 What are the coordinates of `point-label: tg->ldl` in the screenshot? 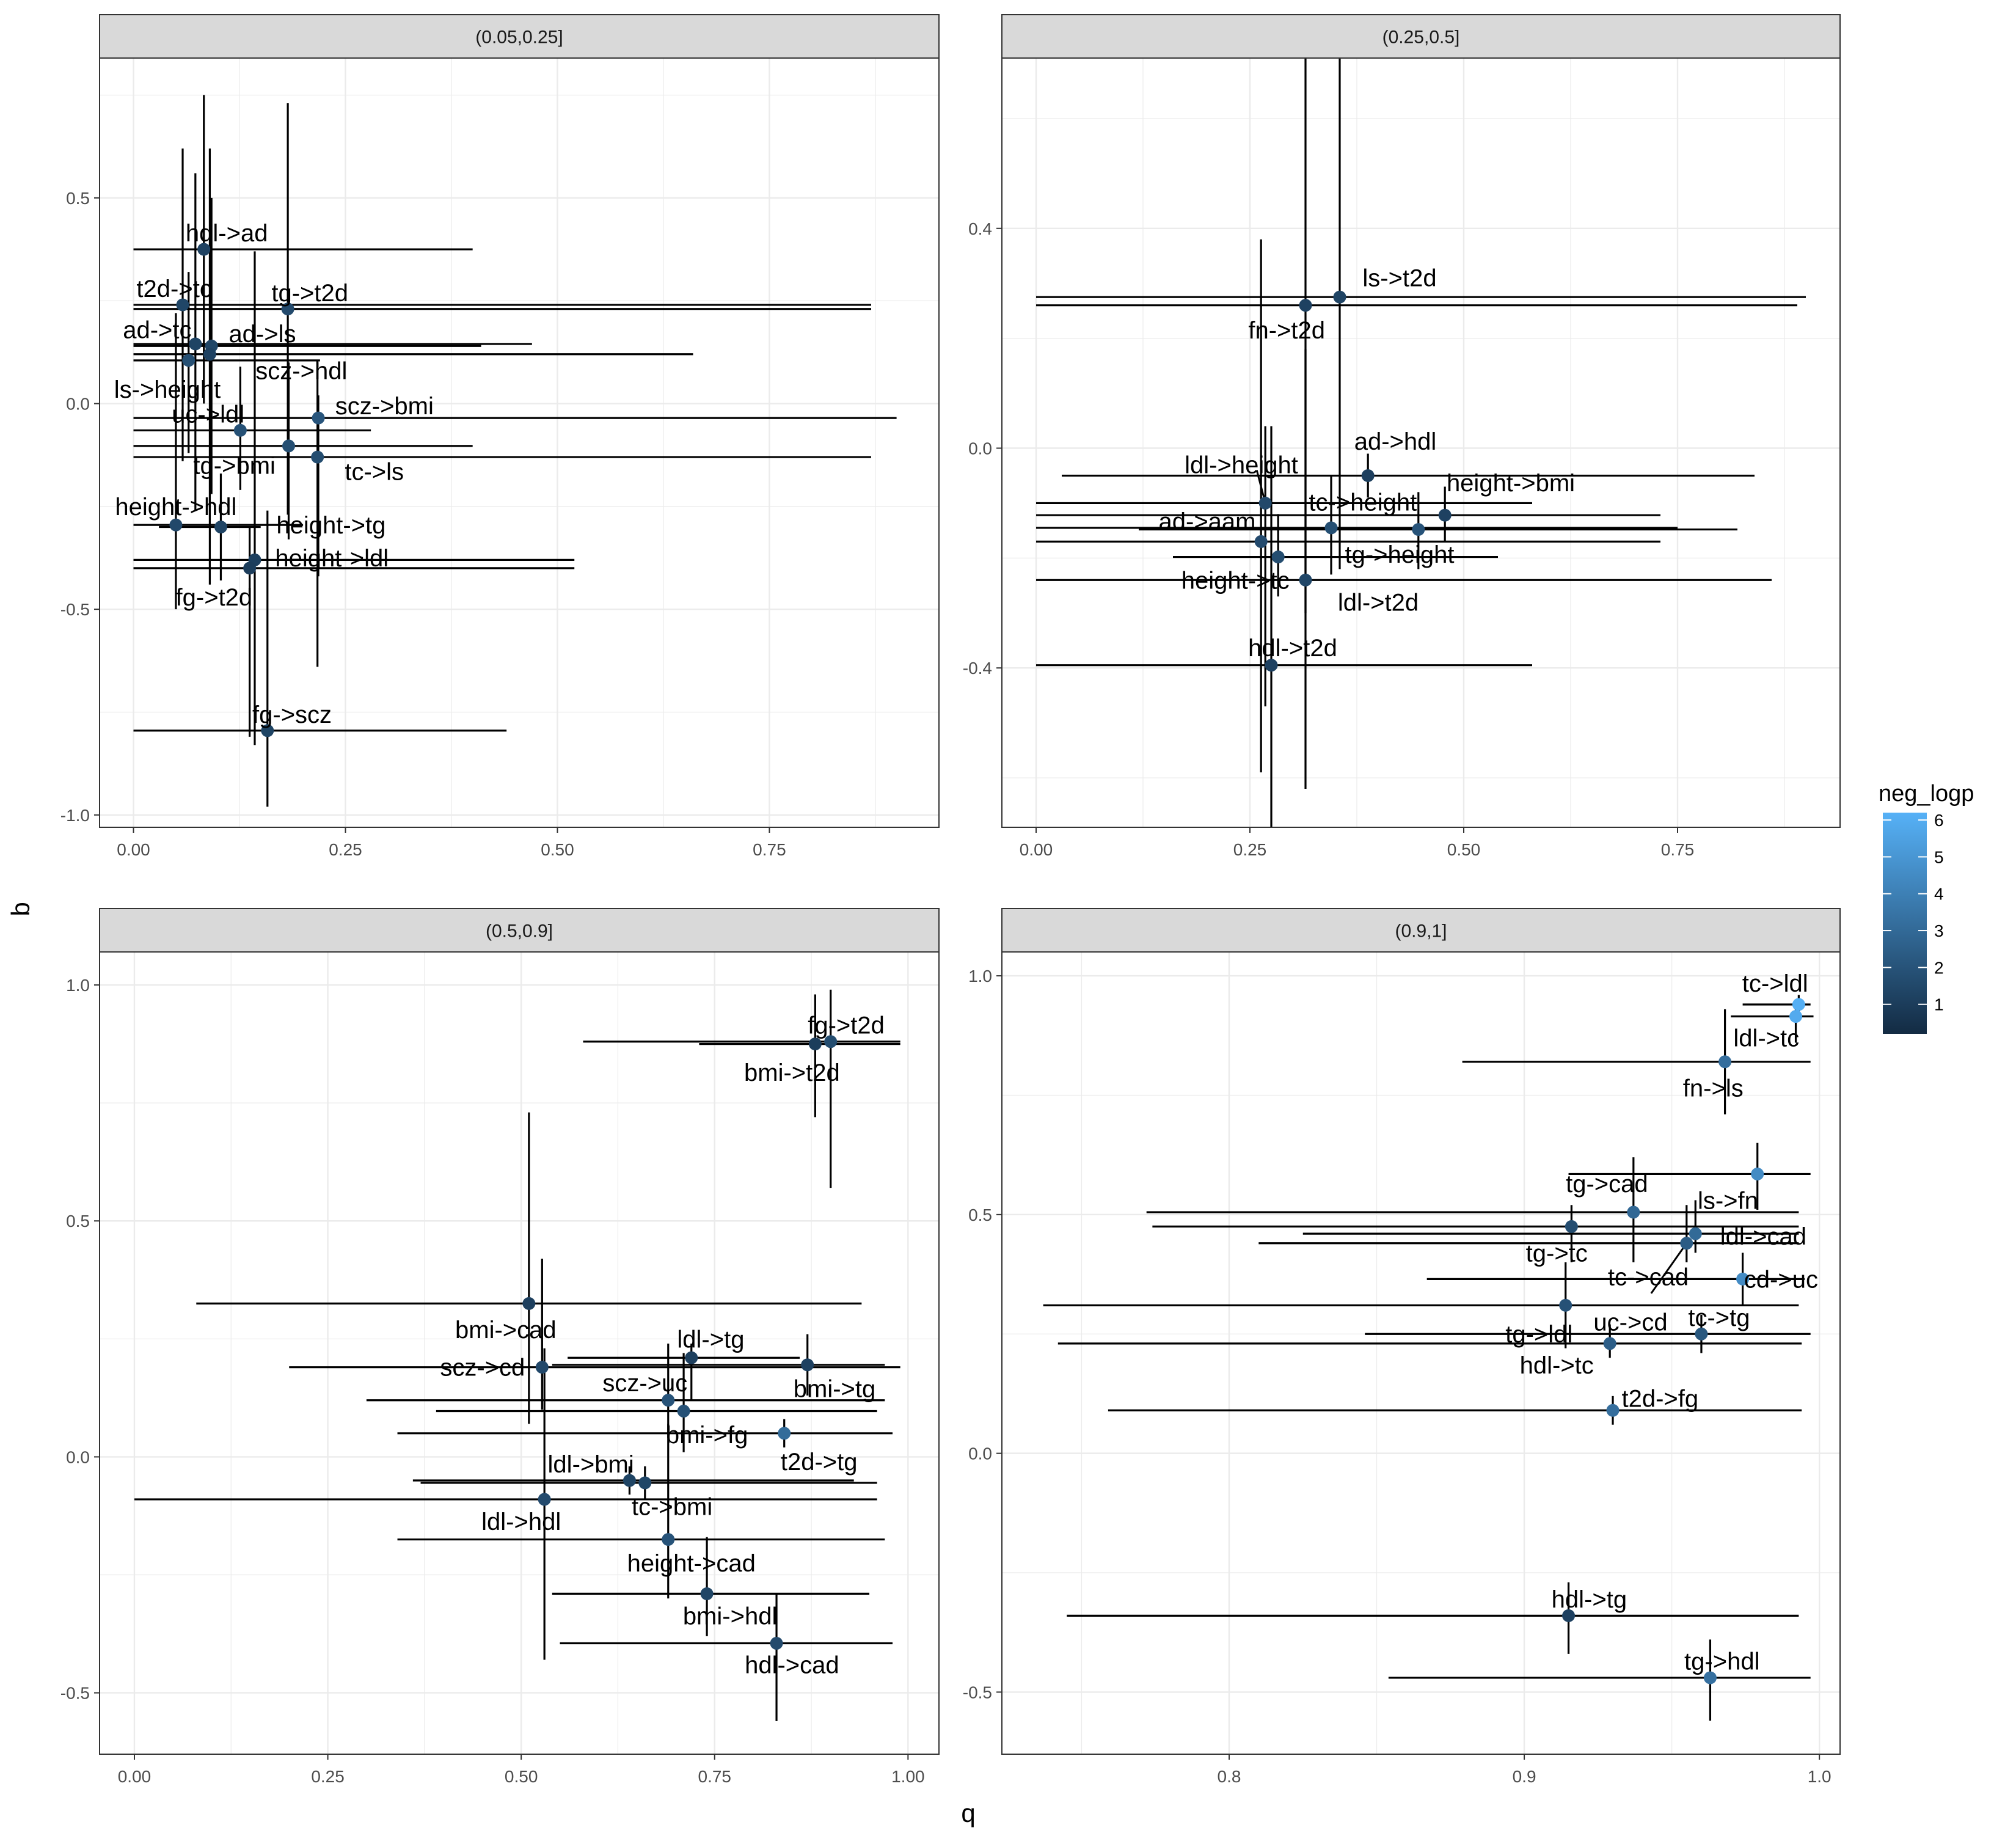 It's located at (1538, 1334).